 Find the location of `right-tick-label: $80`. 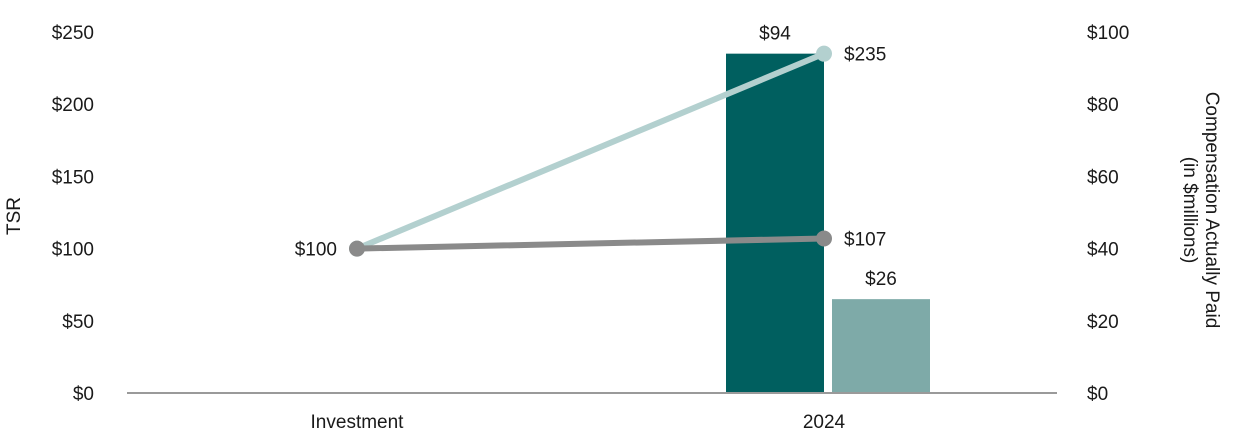

right-tick-label: $80 is located at coordinates (1103, 105).